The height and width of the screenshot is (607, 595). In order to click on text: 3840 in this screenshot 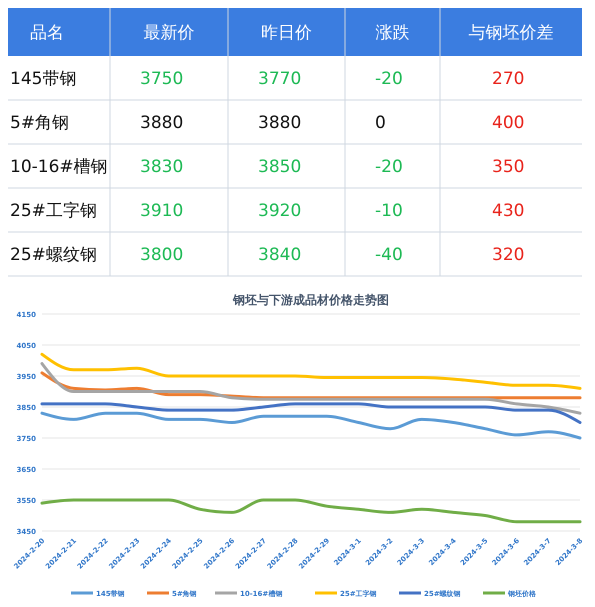, I will do `click(280, 255)`.